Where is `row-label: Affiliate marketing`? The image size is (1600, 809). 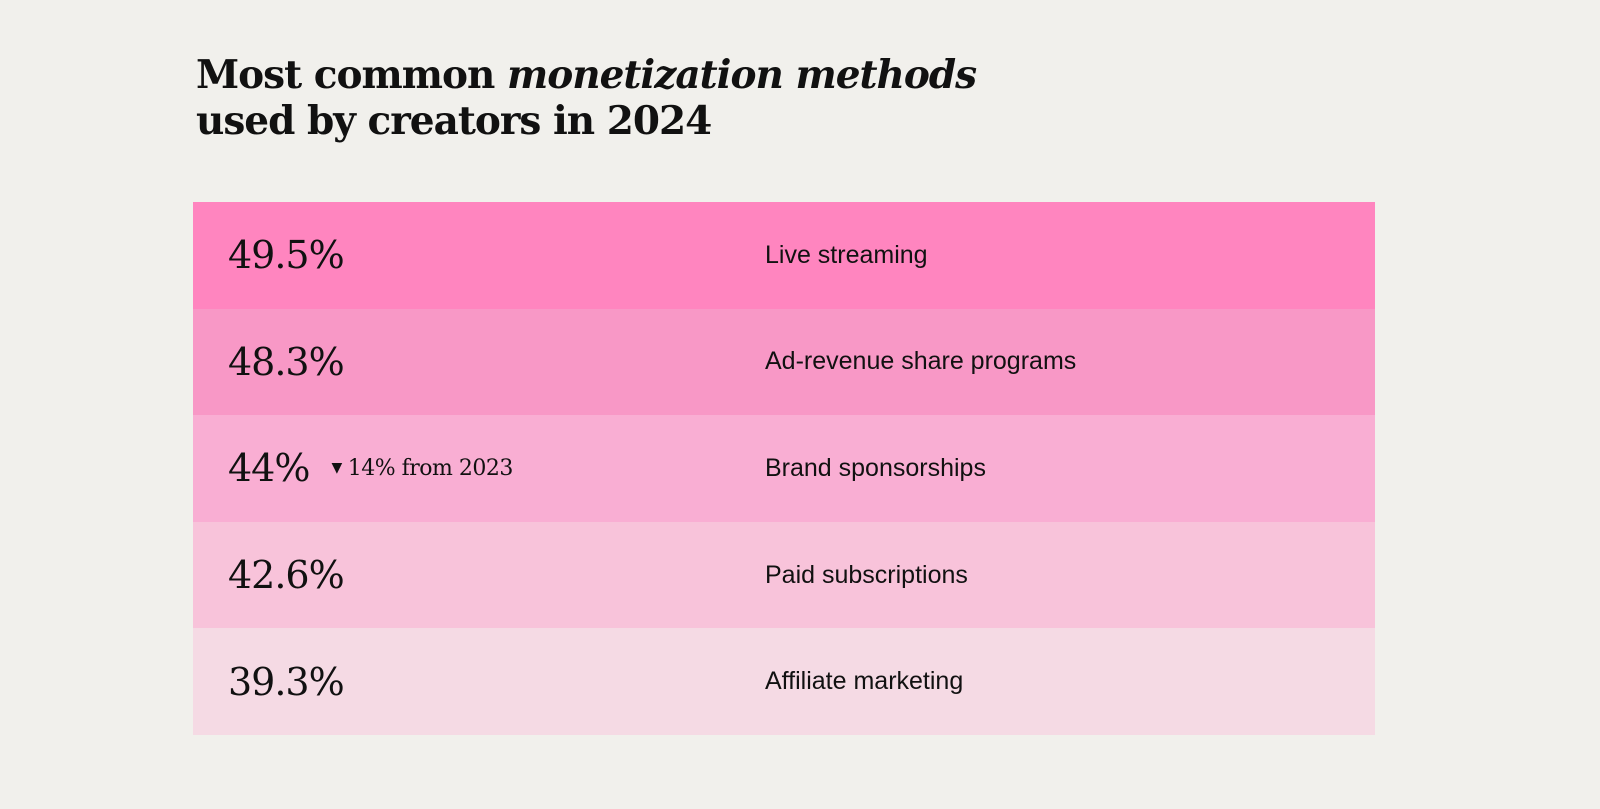
row-label: Affiliate marketing is located at coordinates (864, 681).